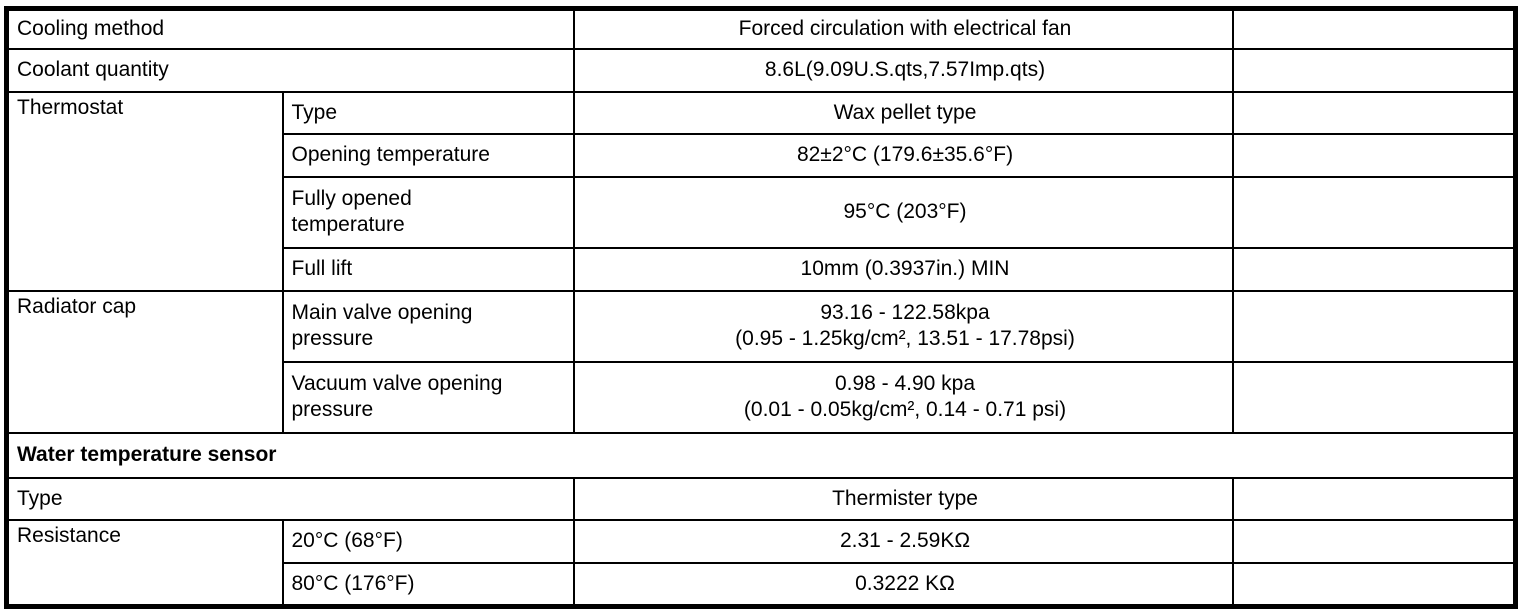  I want to click on table-row: Type Thermister type, so click(761, 498).